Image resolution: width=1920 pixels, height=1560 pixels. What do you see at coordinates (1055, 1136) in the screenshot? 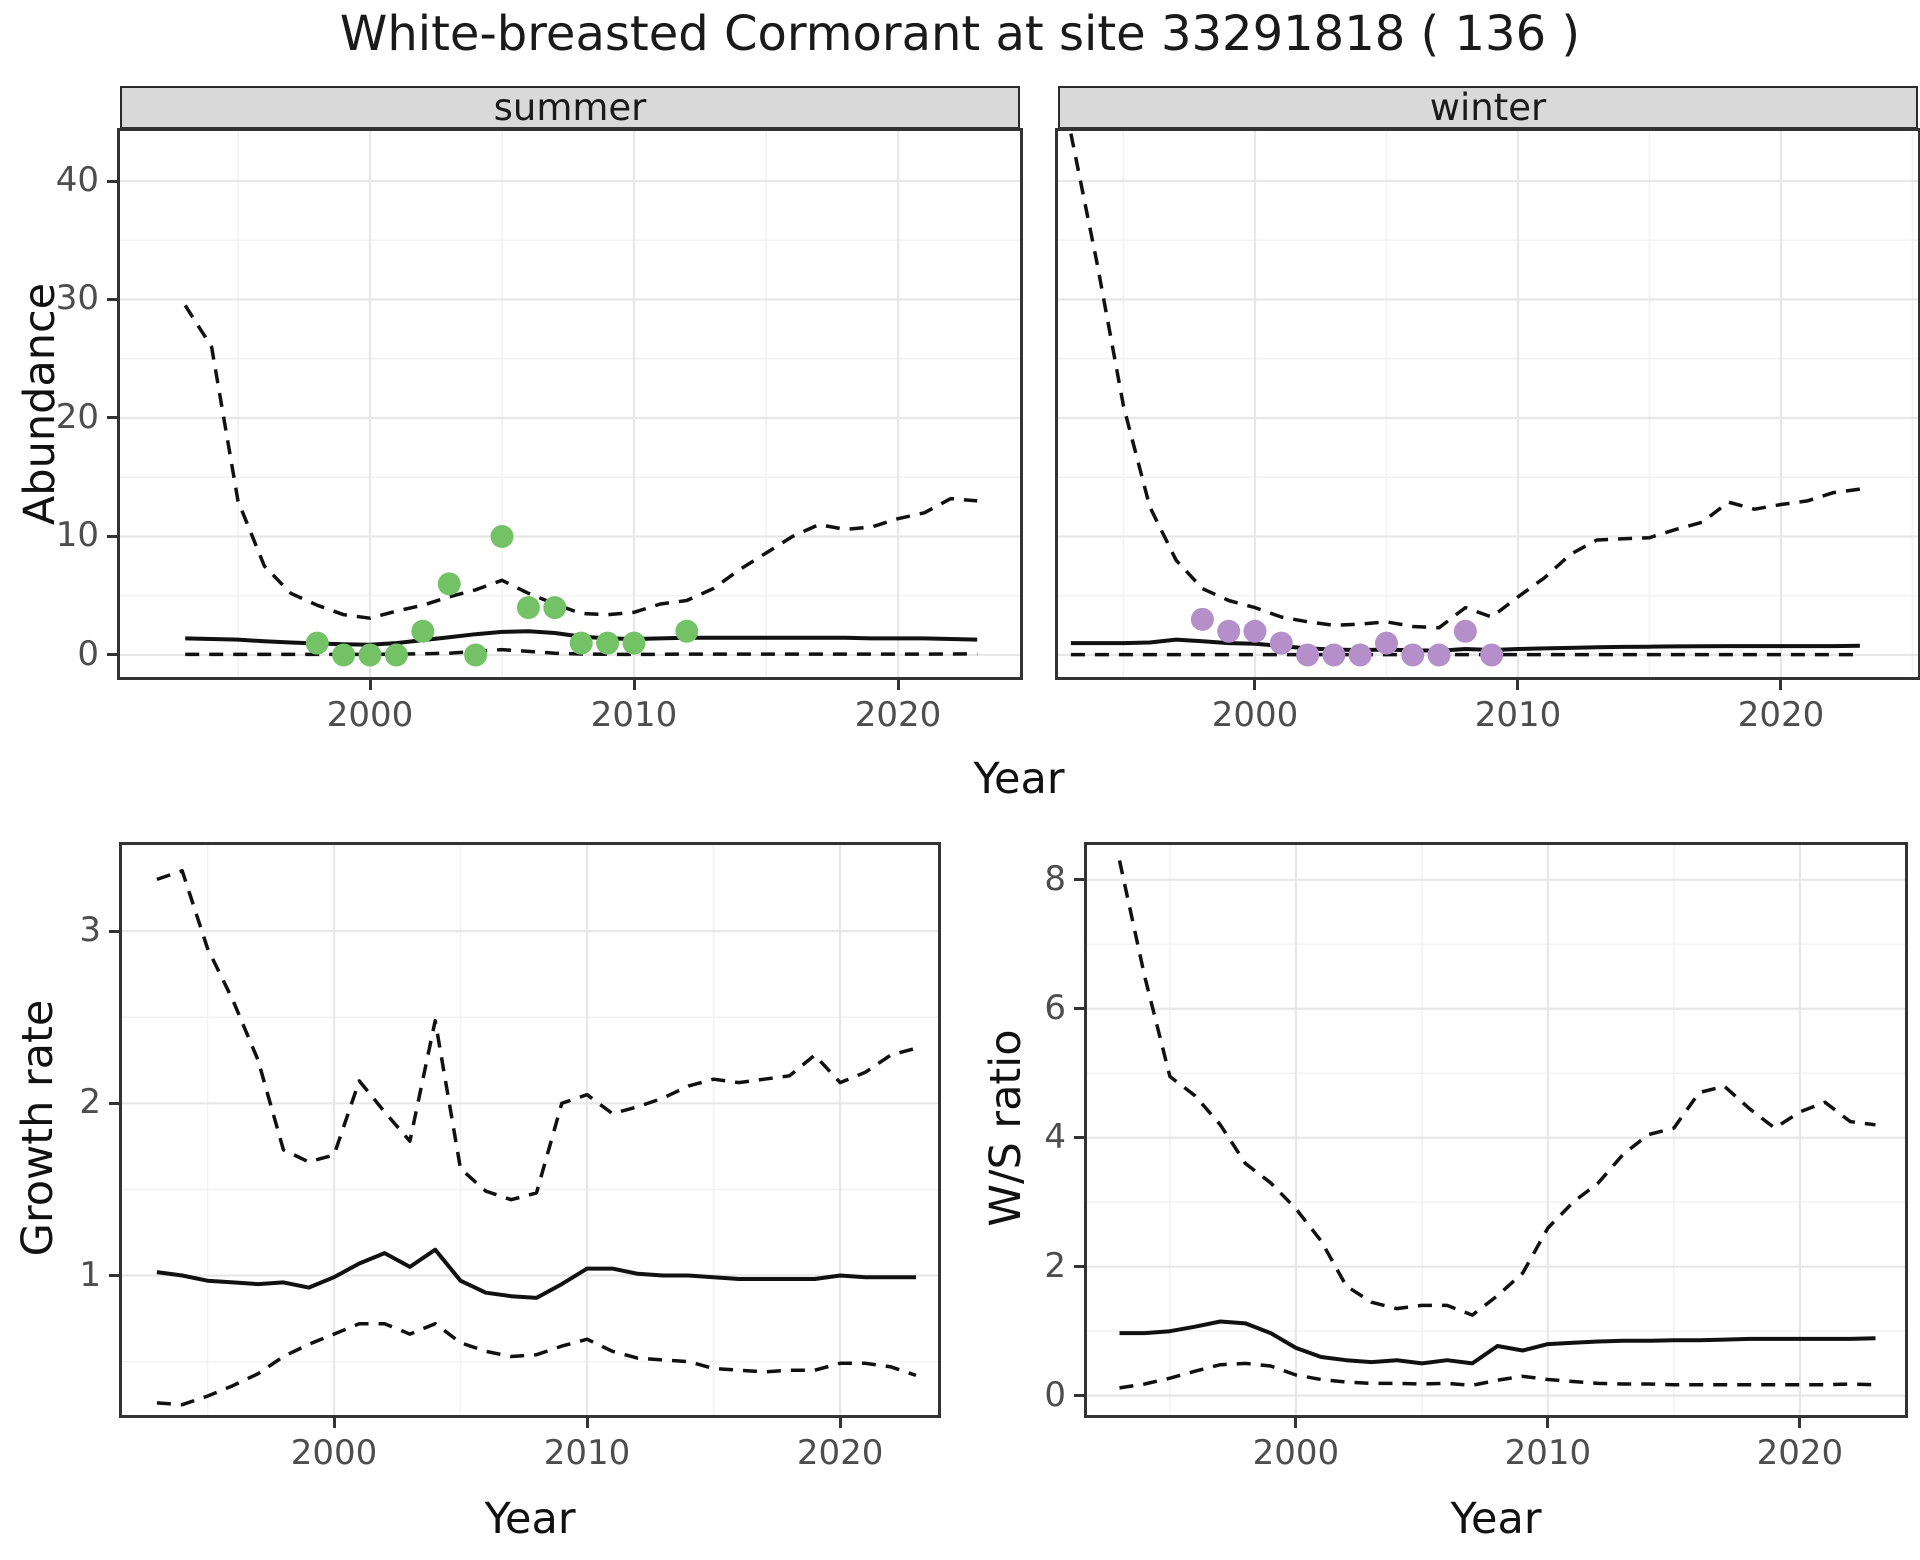
I see `y-tick-label: 4` at bounding box center [1055, 1136].